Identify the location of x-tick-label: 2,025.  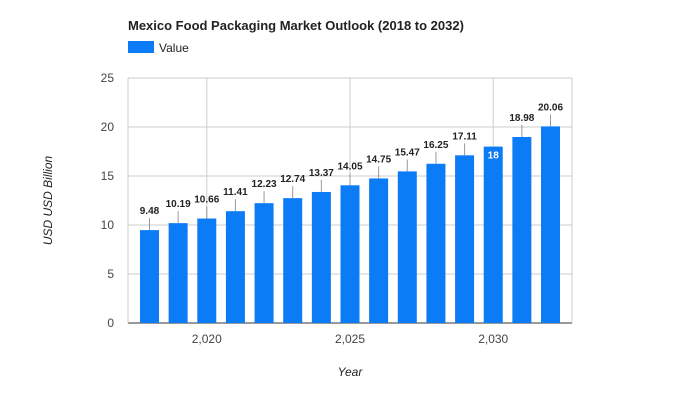
(350, 339).